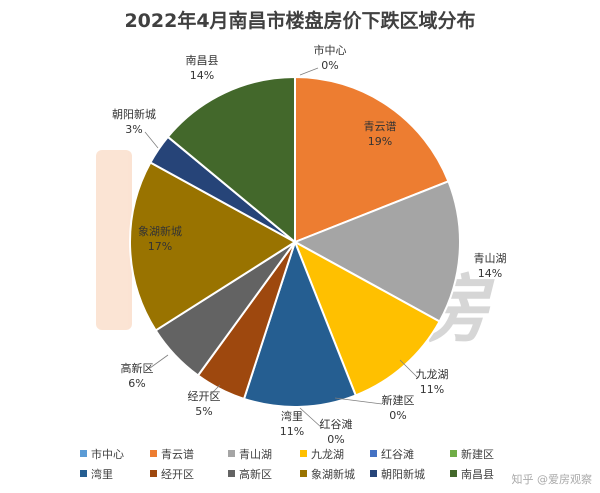 Image resolution: width=600 pixels, height=493 pixels. What do you see at coordinates (160, 231) in the screenshot?
I see `slice-name-label-9: 象湖新城` at bounding box center [160, 231].